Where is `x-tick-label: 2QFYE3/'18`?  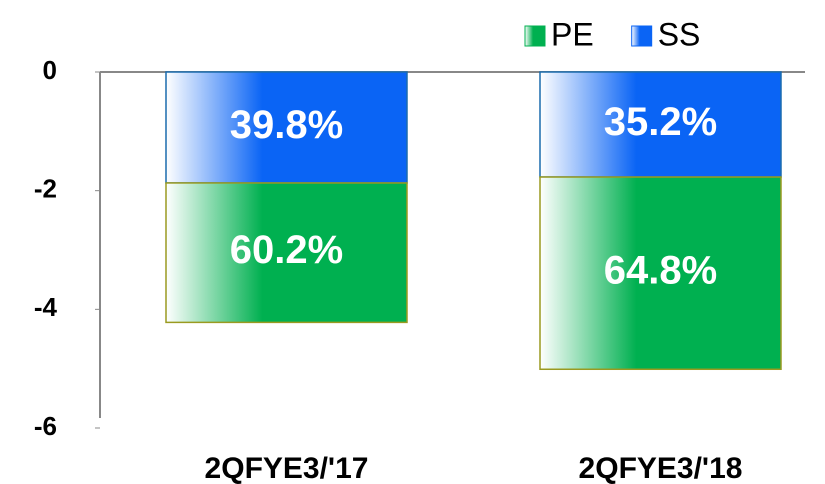 x-tick-label: 2QFYE3/'18 is located at coordinates (661, 468).